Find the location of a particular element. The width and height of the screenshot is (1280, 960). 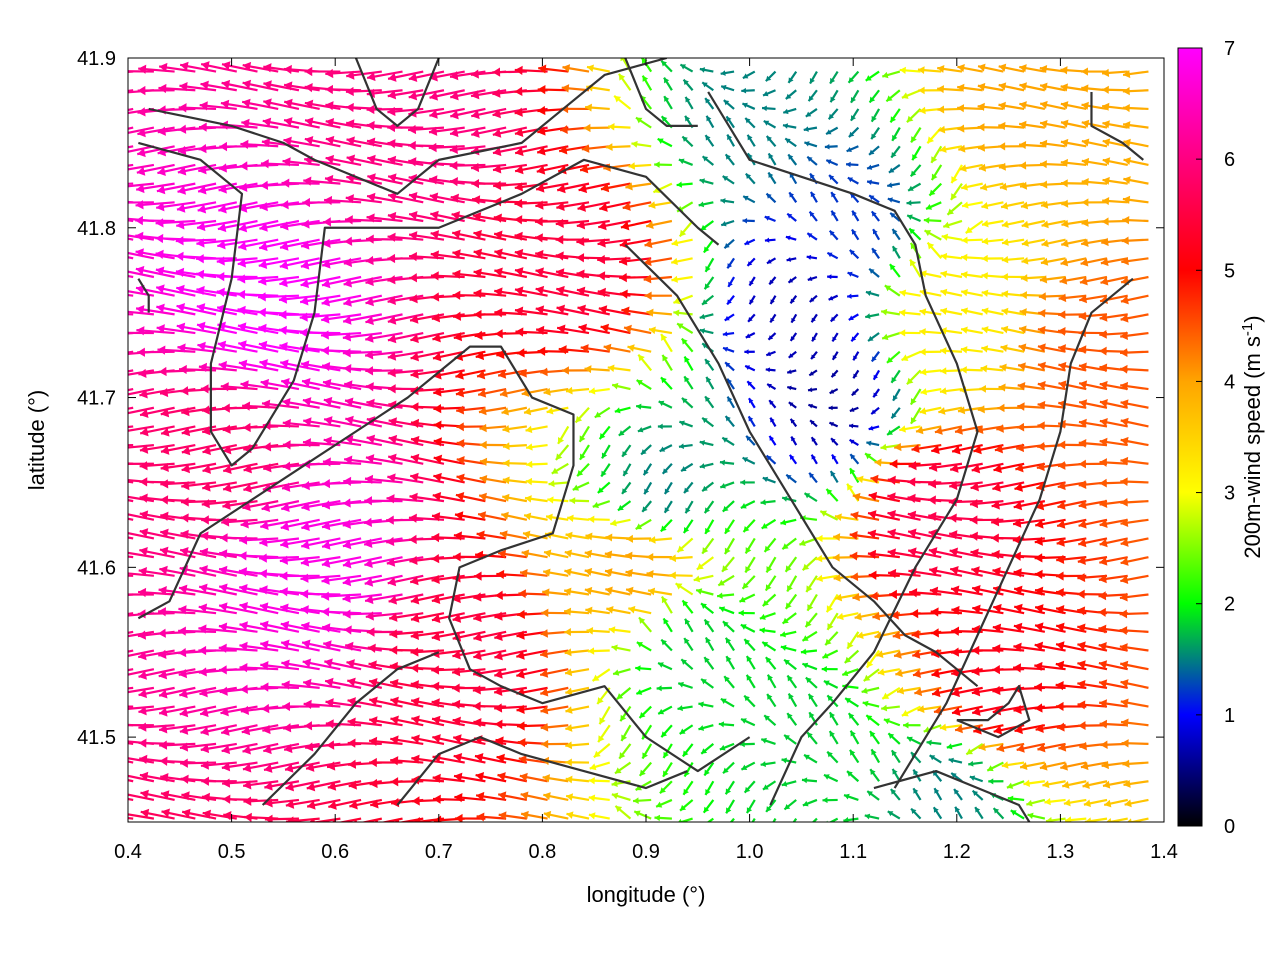

outline-south-line is located at coordinates (350, 728).